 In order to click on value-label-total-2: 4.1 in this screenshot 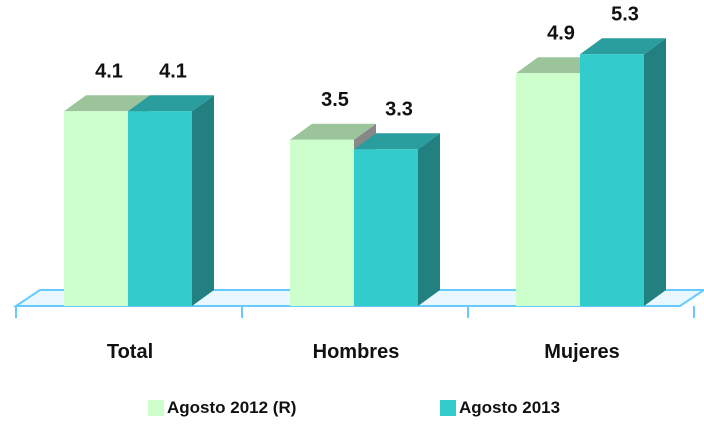, I will do `click(173, 71)`.